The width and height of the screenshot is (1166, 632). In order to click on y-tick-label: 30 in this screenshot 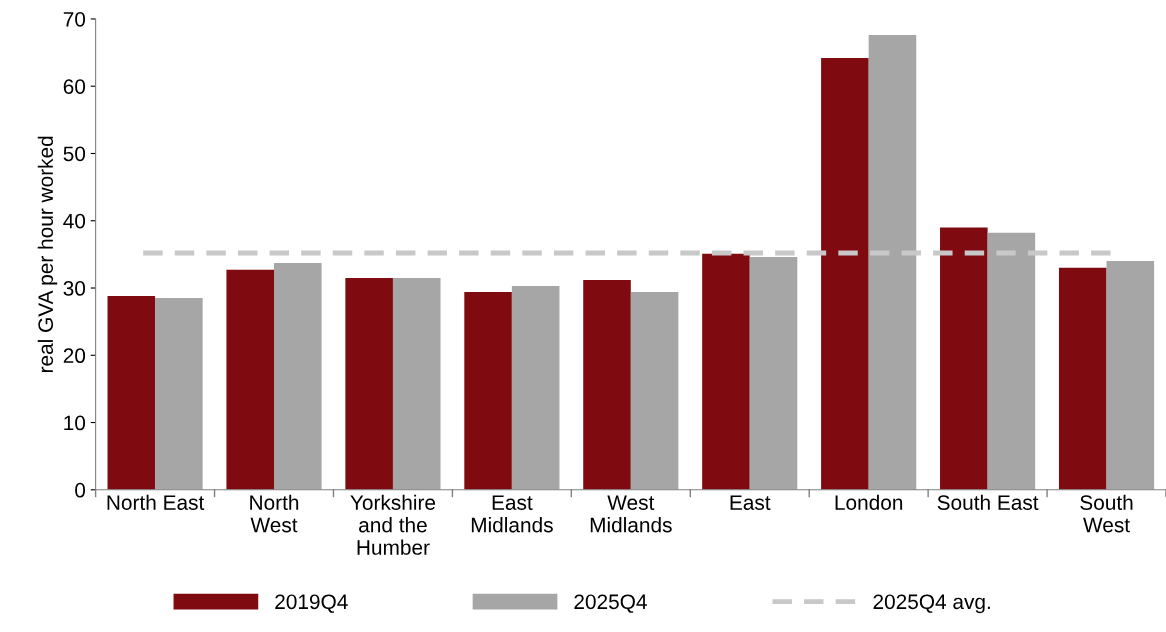, I will do `click(74, 288)`.